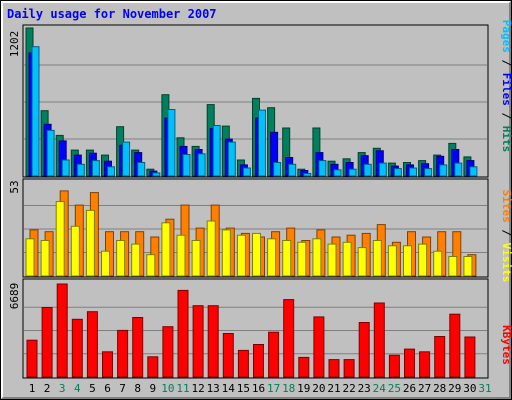 Image resolution: width=512 pixels, height=400 pixels. Describe the element at coordinates (333, 388) in the screenshot. I see `x-tick-label-day-21: 21` at that location.